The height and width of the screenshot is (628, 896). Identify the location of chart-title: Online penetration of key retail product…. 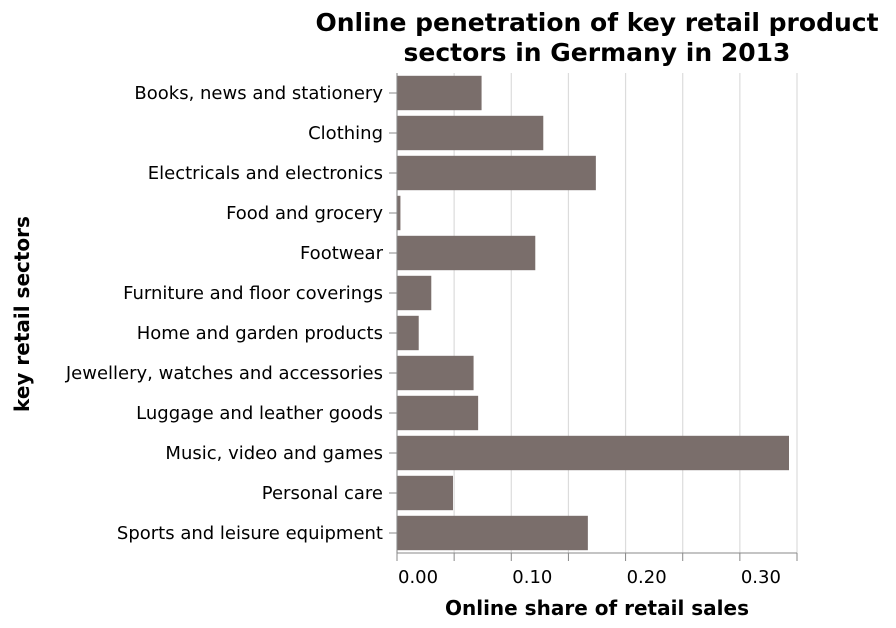
(596, 37).